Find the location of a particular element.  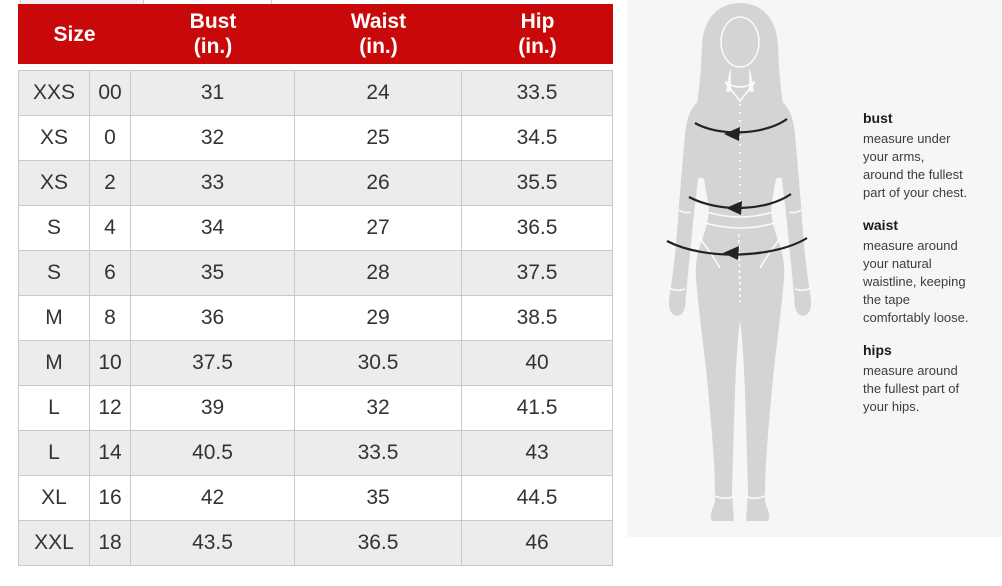

size-number-cell: 00 is located at coordinates (110, 93).